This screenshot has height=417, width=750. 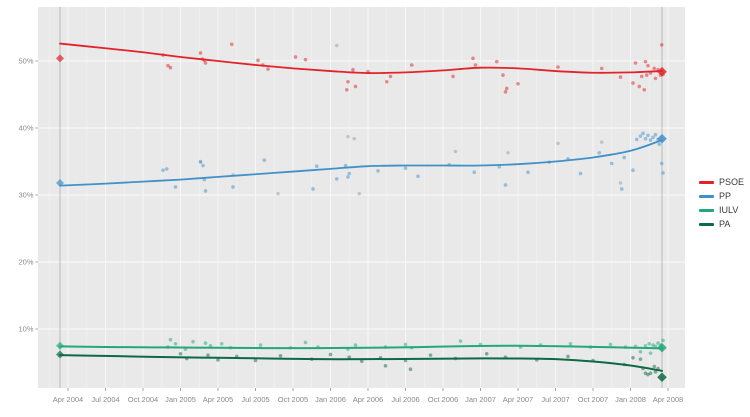 What do you see at coordinates (330, 399) in the screenshot?
I see `x-tick-label: Jan 2006` at bounding box center [330, 399].